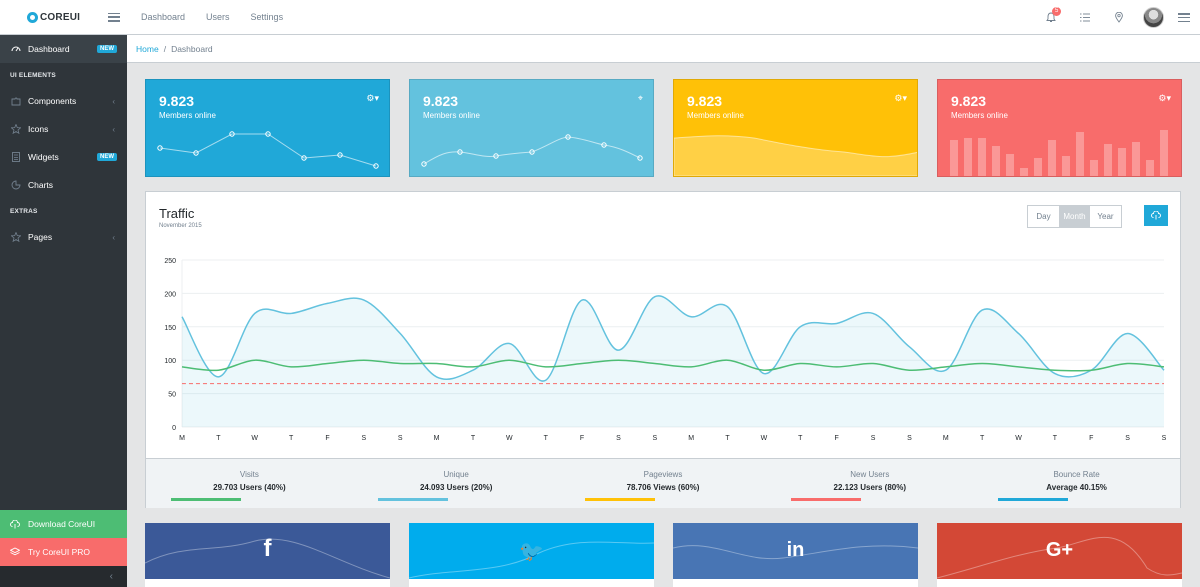 Image resolution: width=1200 pixels, height=587 pixels. I want to click on summary-title: Visits, so click(249, 474).